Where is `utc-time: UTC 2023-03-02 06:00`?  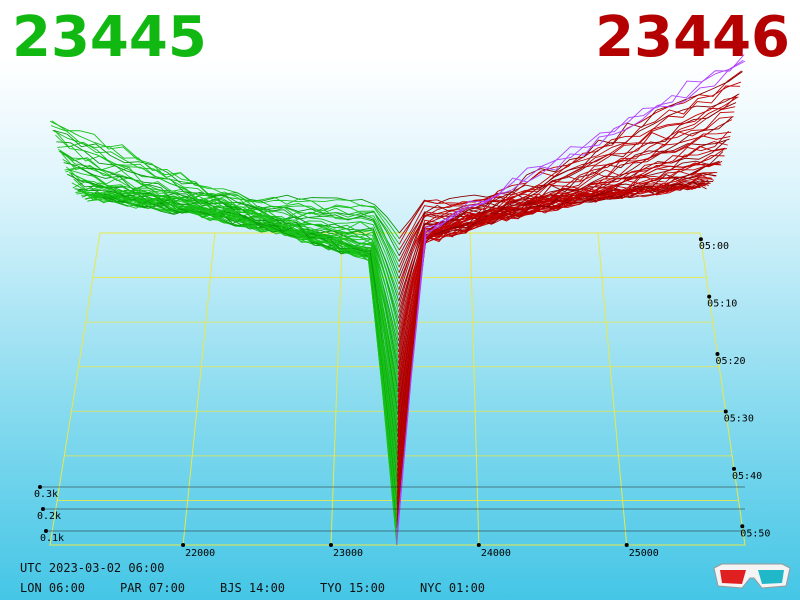 utc-time: UTC 2023-03-02 06:00 is located at coordinates (92, 568).